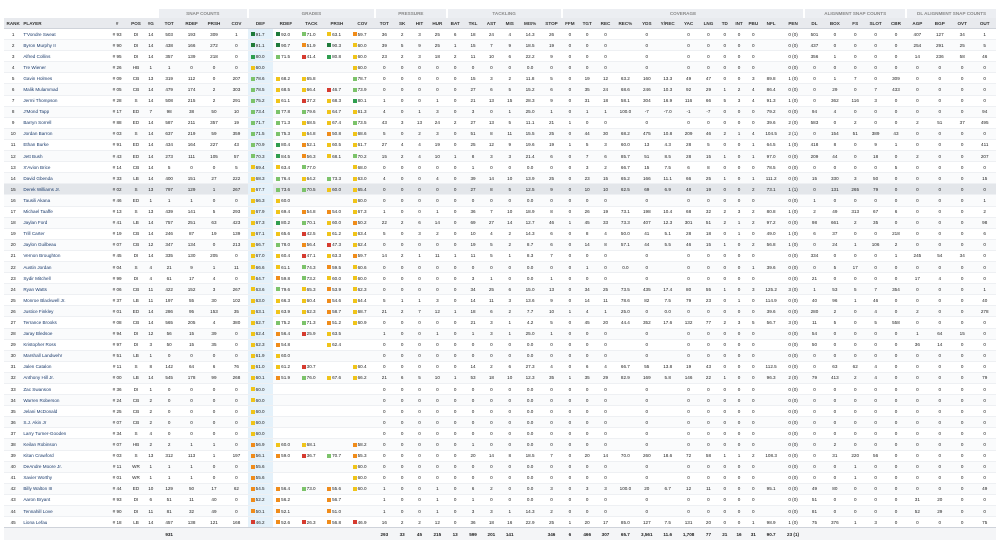 The height and width of the screenshot is (540, 1000). What do you see at coordinates (13, 400) in the screenshot?
I see `cell: 34` at bounding box center [13, 400].